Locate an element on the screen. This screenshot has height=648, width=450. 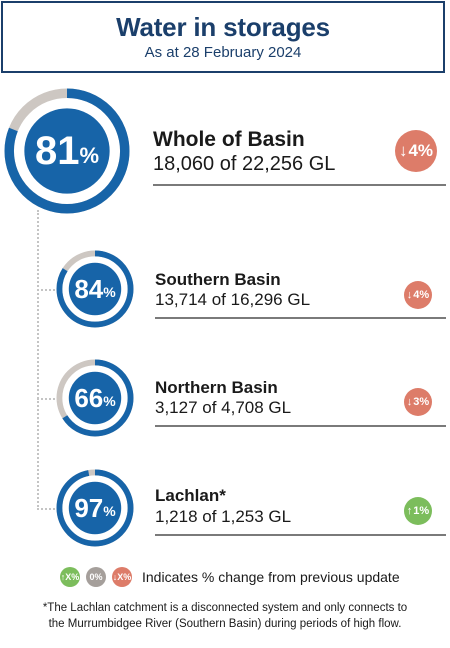
southern-basin-percent-value: 84 is located at coordinates (89, 288).